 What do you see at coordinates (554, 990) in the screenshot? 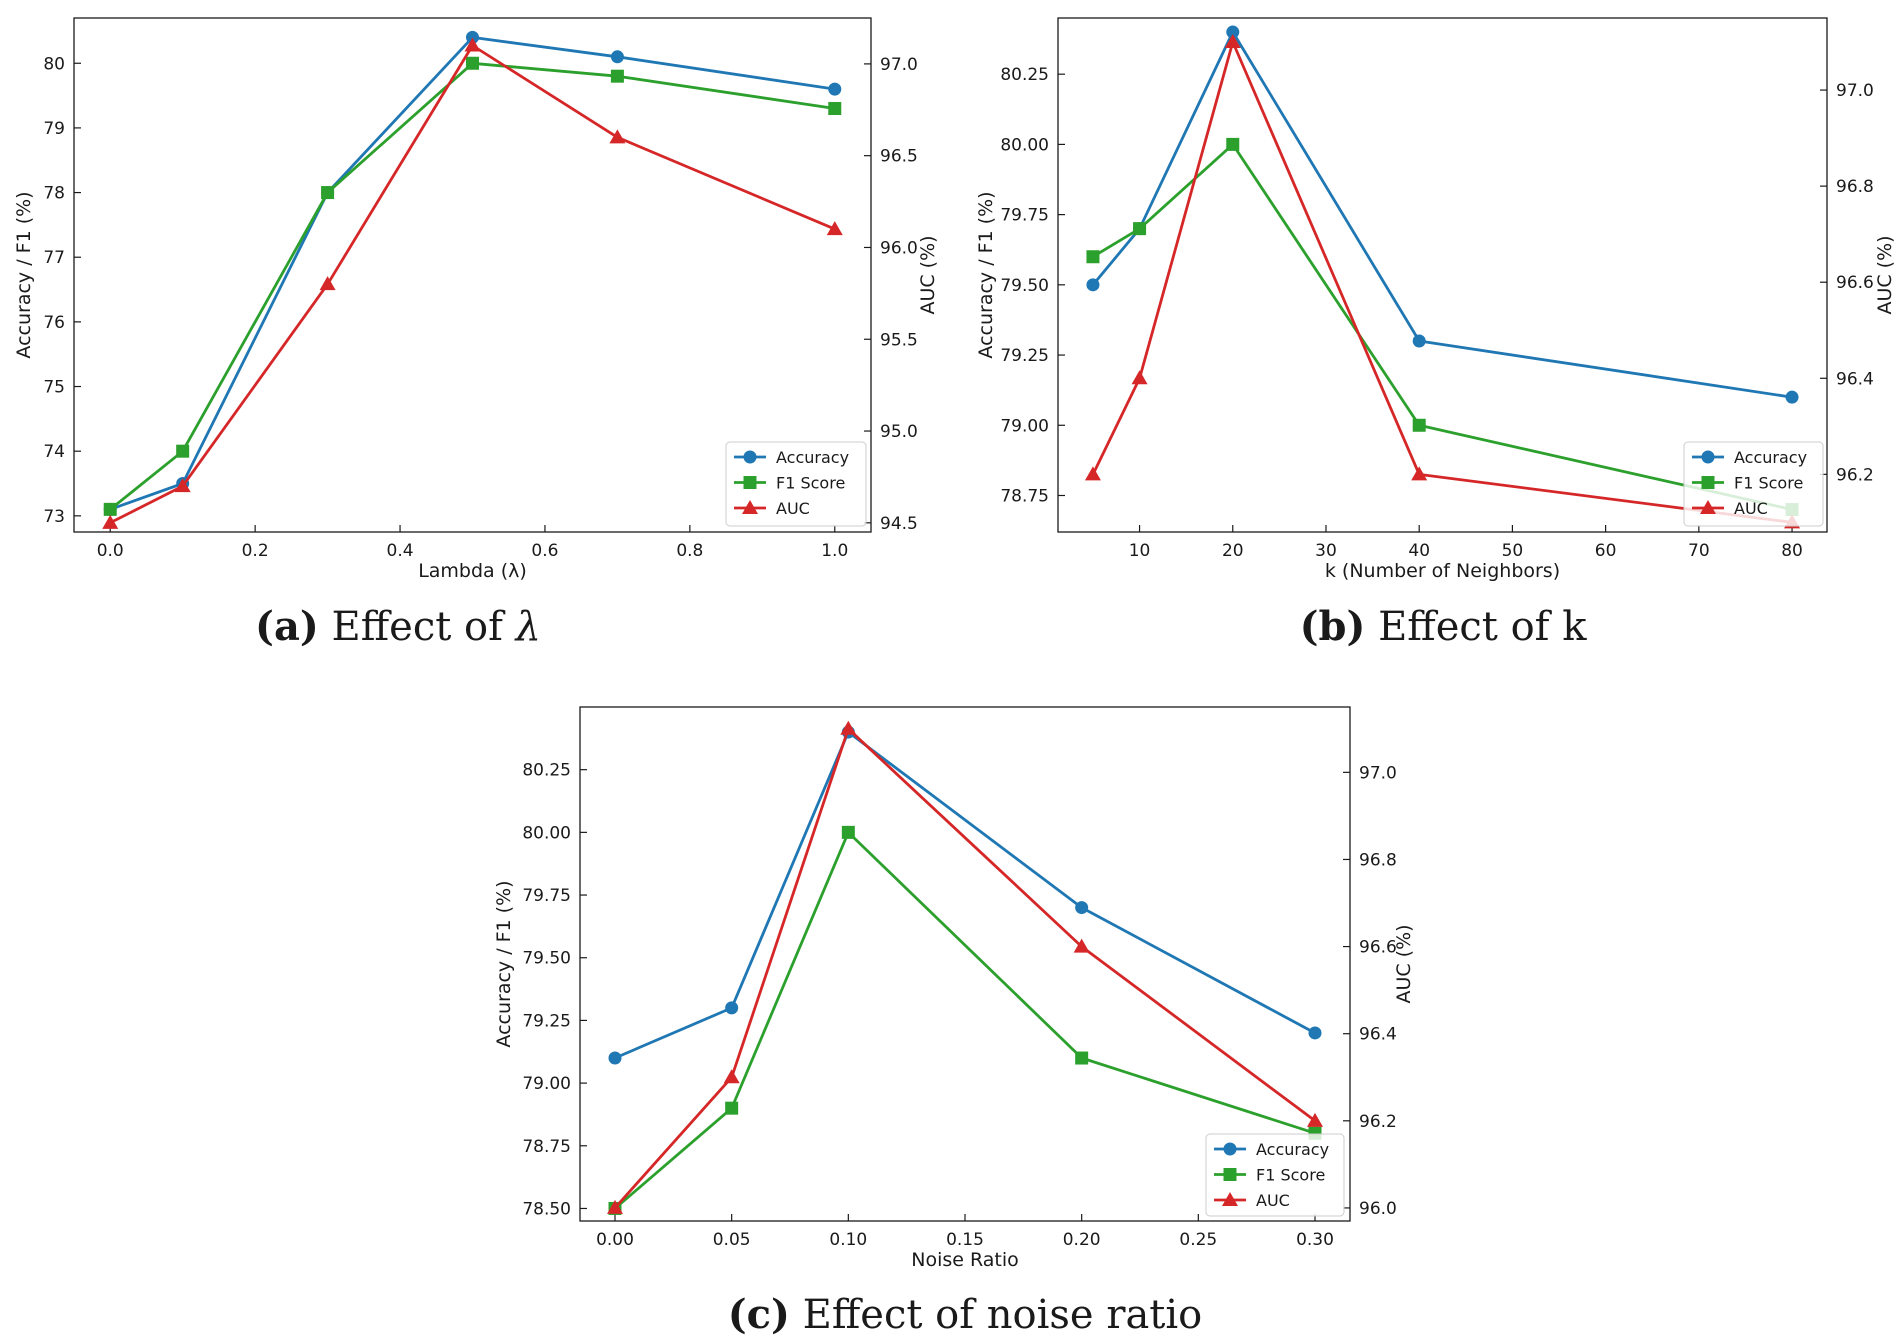
I see `y-axis-left: 78.50 78.75 79.00 79.25 79.50 79.75 80.00 80.25` at bounding box center [554, 990].